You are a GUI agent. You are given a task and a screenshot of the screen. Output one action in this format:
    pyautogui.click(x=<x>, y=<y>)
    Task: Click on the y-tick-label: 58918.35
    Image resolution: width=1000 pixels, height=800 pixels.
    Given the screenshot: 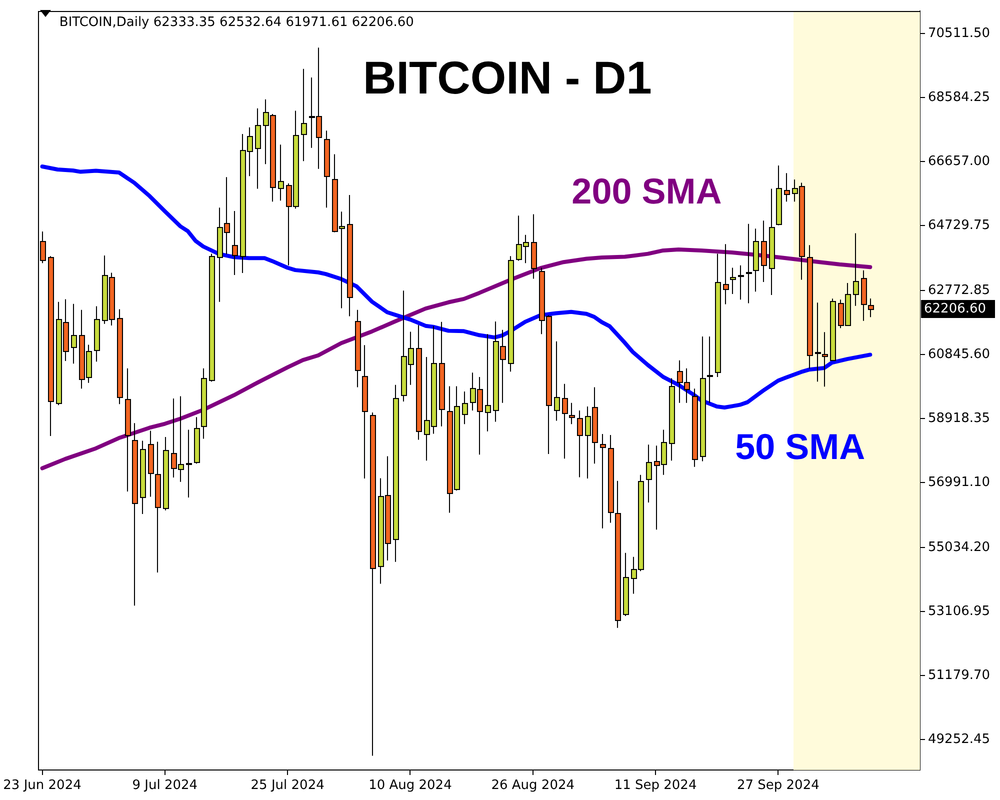 What is the action you would take?
    pyautogui.click(x=959, y=418)
    